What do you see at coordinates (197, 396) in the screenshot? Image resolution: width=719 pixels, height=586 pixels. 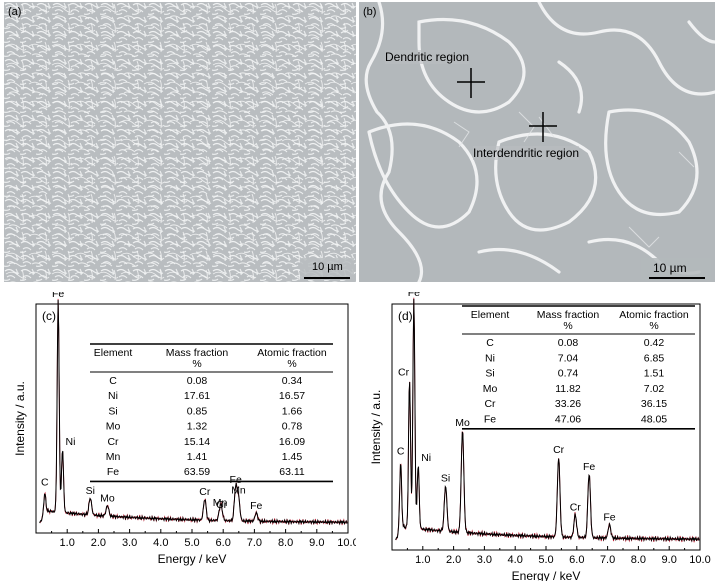 I see `table-cell: 17.61` at bounding box center [197, 396].